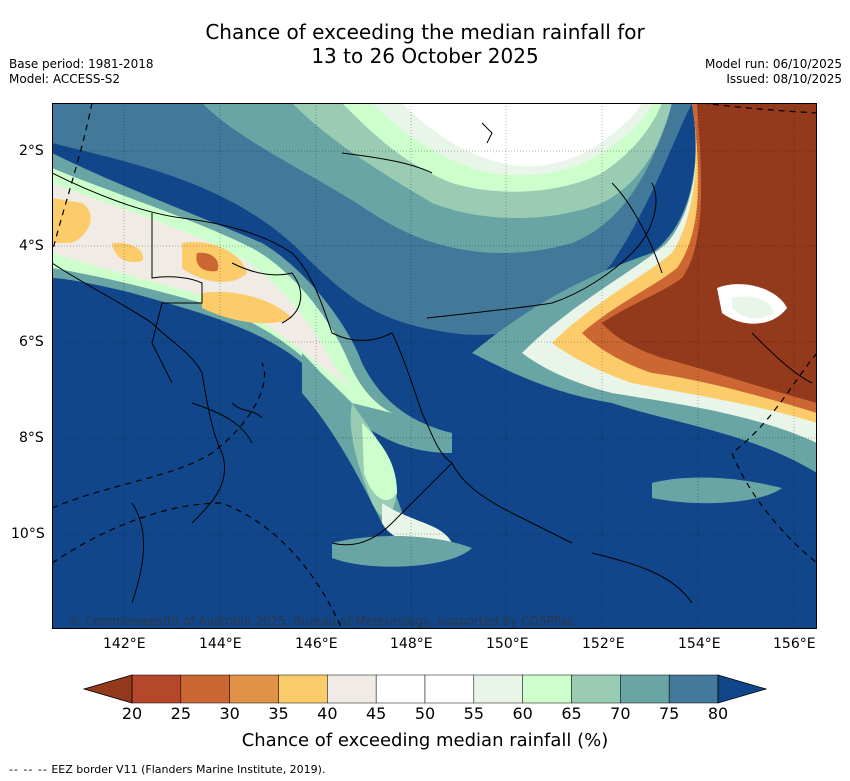 This screenshot has height=781, width=850. I want to click on colorbar, so click(425, 689).